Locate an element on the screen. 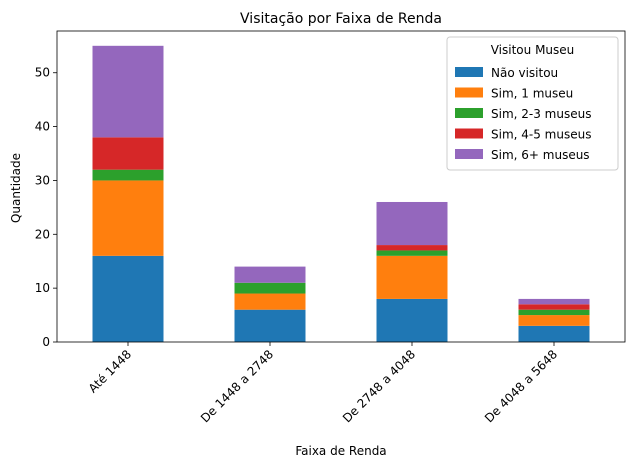  legend-title: Visitou Museu is located at coordinates (533, 50).